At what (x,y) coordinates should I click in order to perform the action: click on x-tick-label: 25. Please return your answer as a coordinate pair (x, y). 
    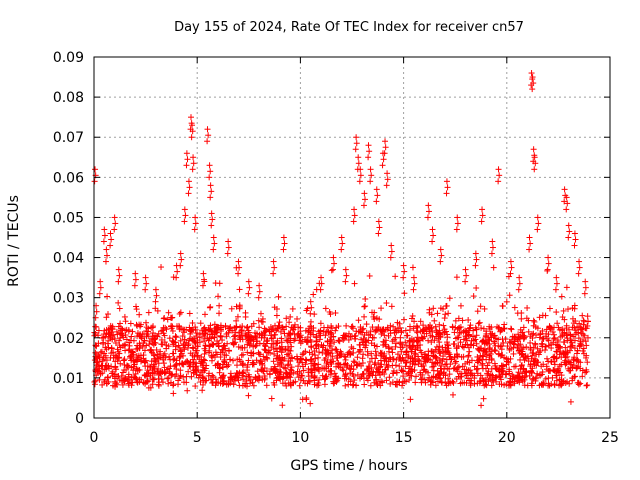
    Looking at the image, I should click on (610, 438).